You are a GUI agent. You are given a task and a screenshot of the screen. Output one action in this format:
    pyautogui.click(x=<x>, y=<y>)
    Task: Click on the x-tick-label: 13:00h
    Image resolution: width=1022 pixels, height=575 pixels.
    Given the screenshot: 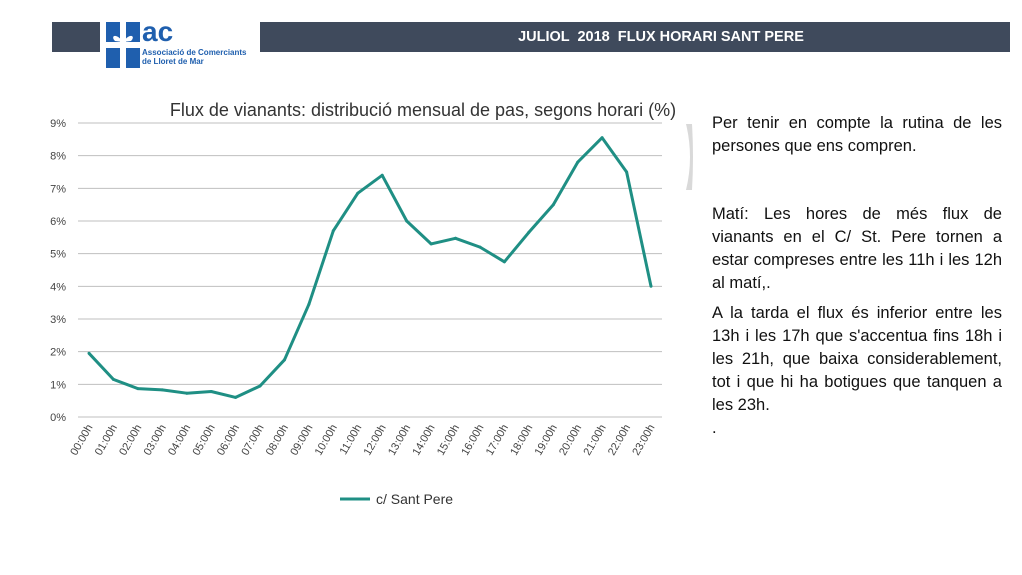 What is the action you would take?
    pyautogui.click(x=399, y=440)
    